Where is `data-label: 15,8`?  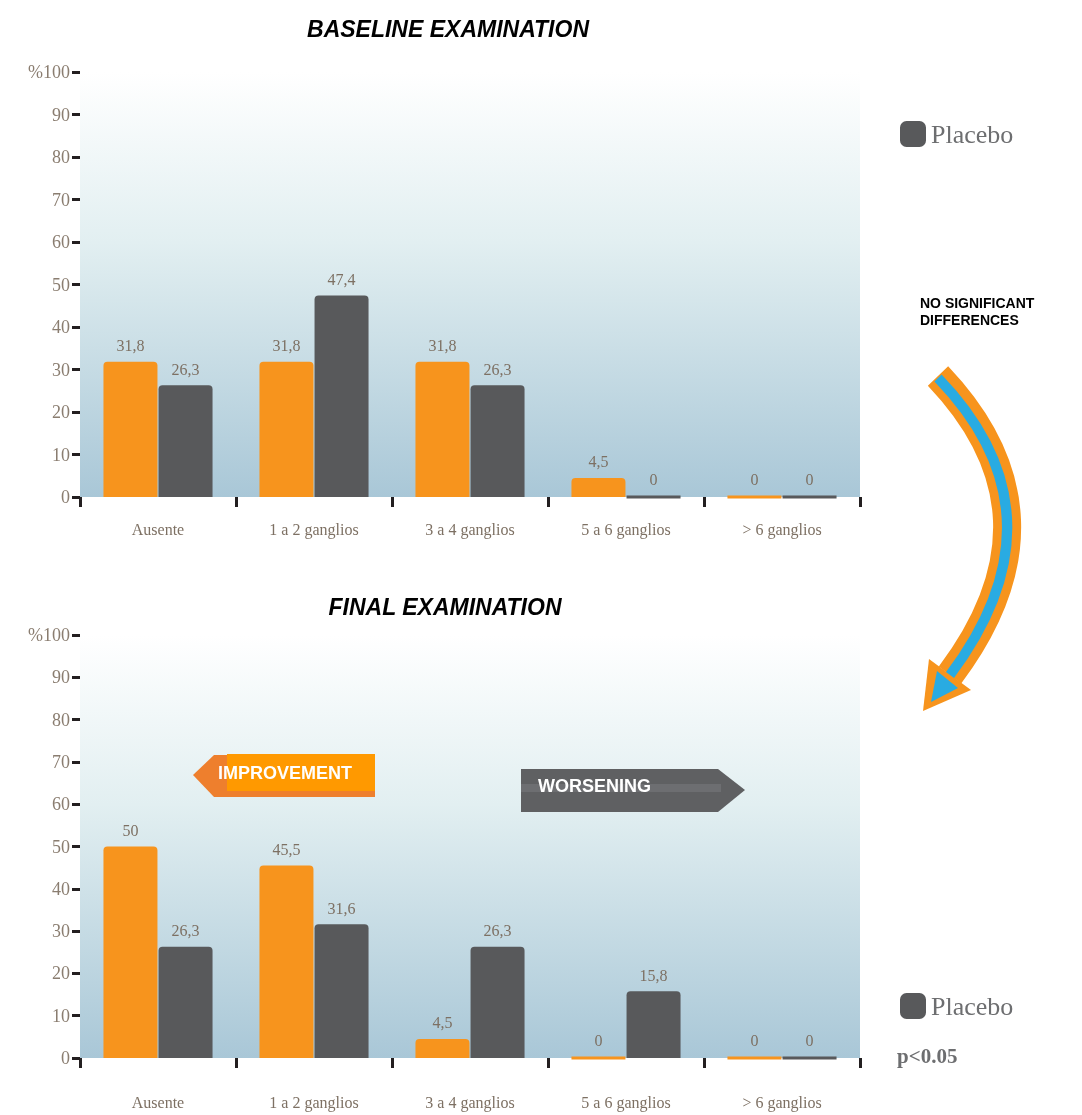
data-label: 15,8 is located at coordinates (653, 975).